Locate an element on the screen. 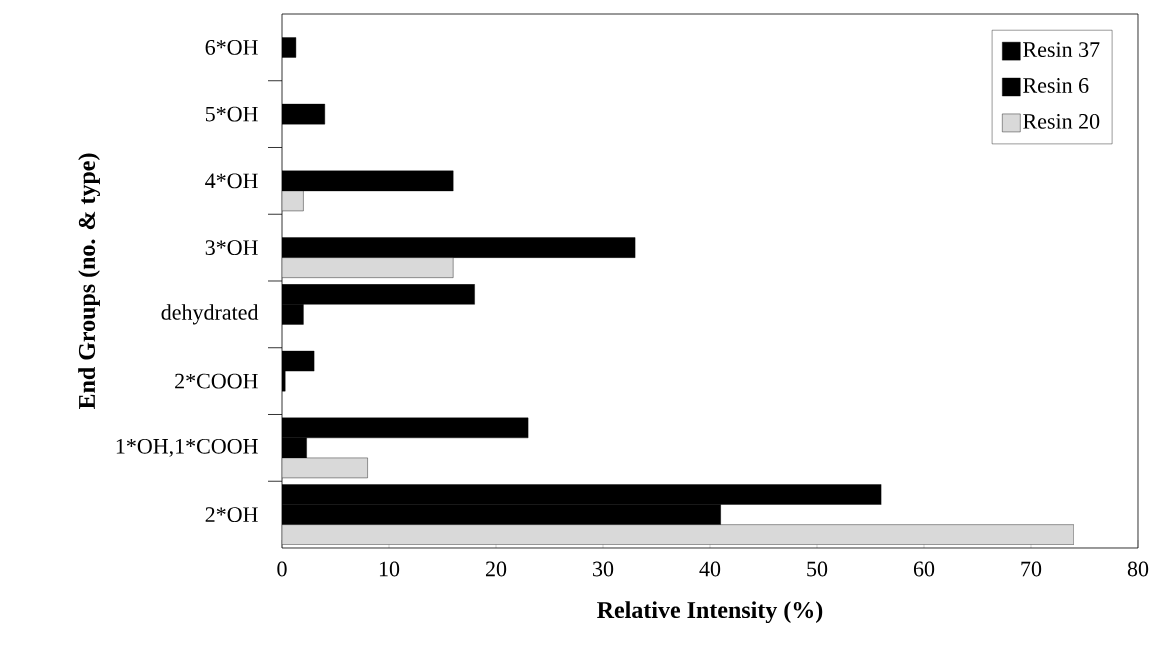 The image size is (1165, 666). x-tick-label: 60 is located at coordinates (924, 569).